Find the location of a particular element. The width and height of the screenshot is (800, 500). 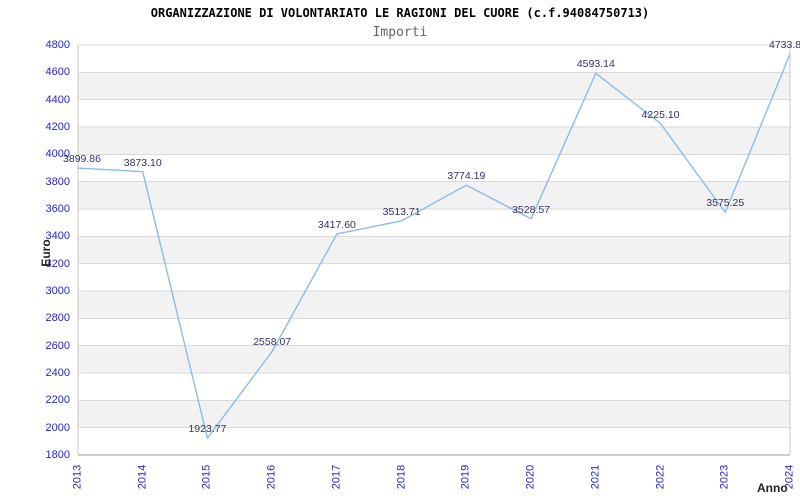

y-tick-label: 3600 is located at coordinates (57, 209).